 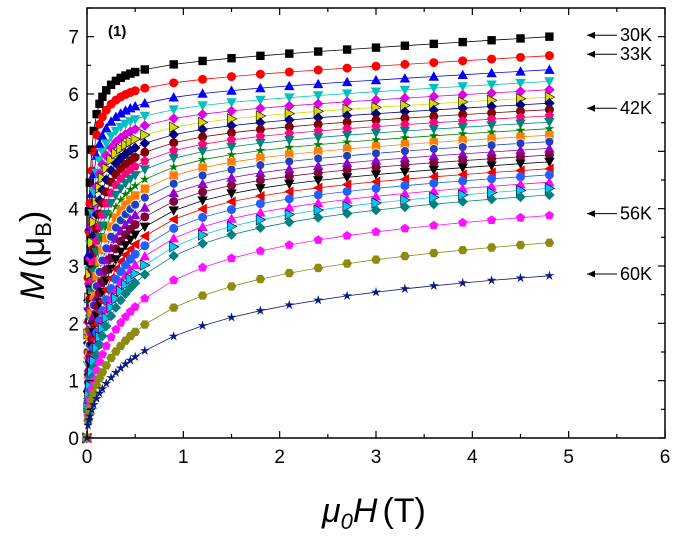 I want to click on y-tick-label: 1, so click(x=73, y=382).